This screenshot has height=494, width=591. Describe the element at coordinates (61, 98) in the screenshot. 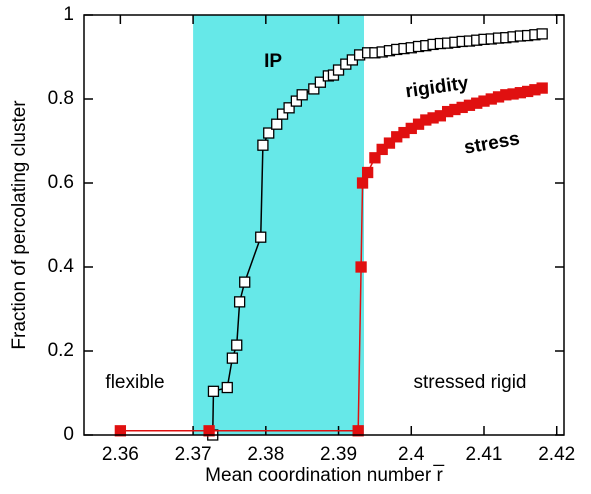

I see `y-tick-label: 0.8` at that location.